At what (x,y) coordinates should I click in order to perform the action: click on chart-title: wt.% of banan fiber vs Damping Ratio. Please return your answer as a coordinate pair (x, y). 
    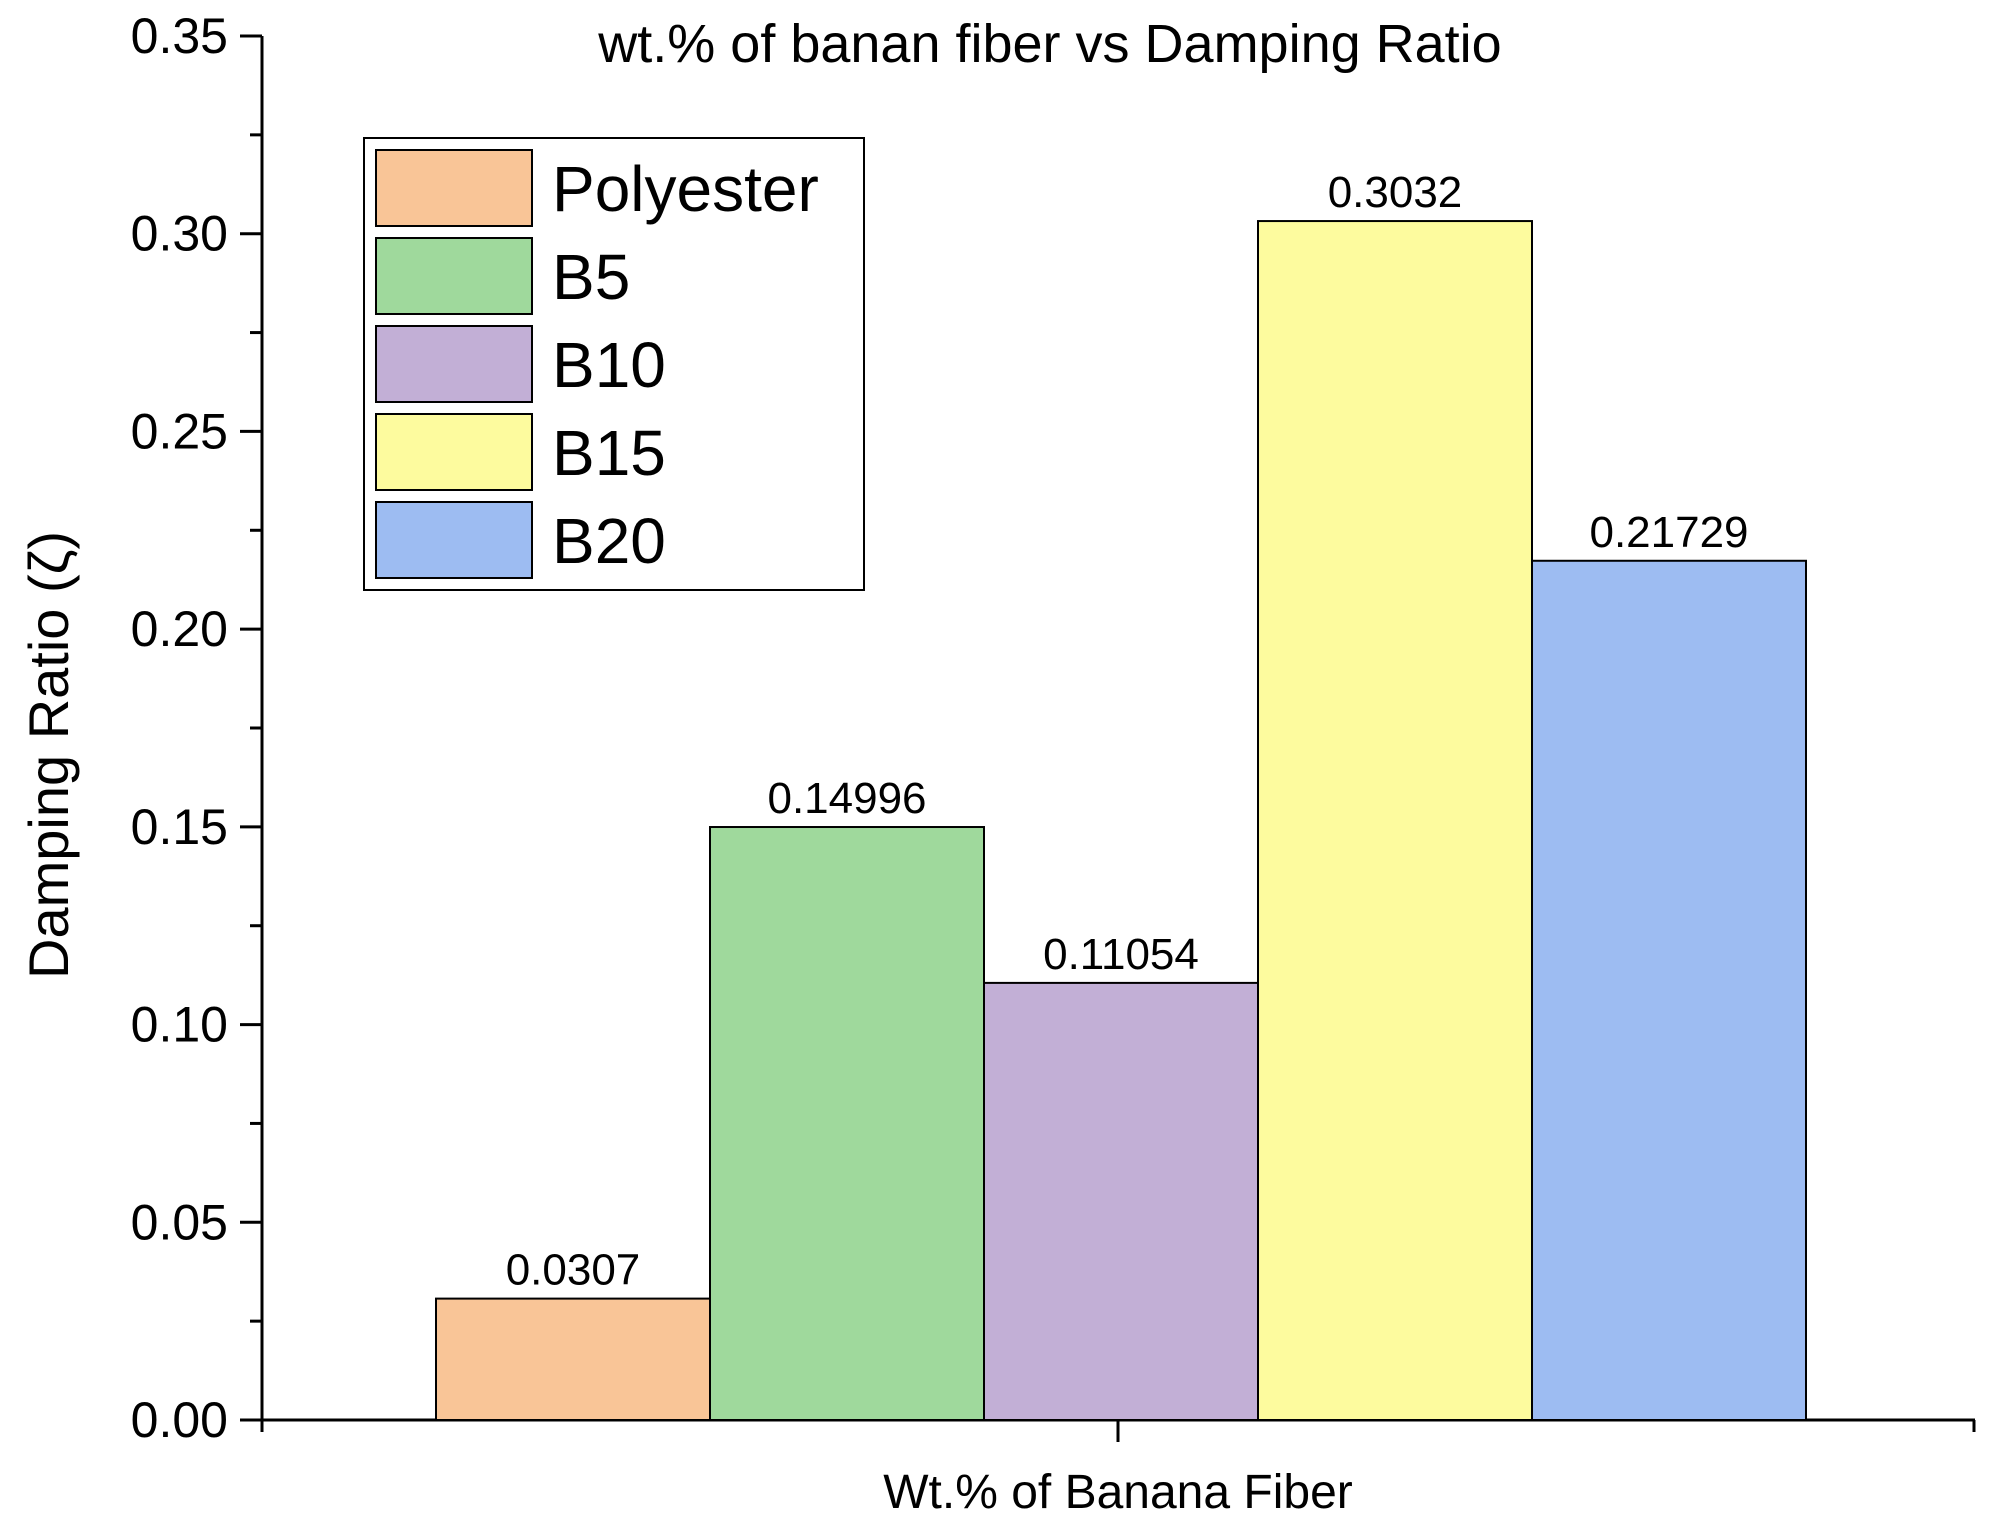
    Looking at the image, I should click on (1049, 44).